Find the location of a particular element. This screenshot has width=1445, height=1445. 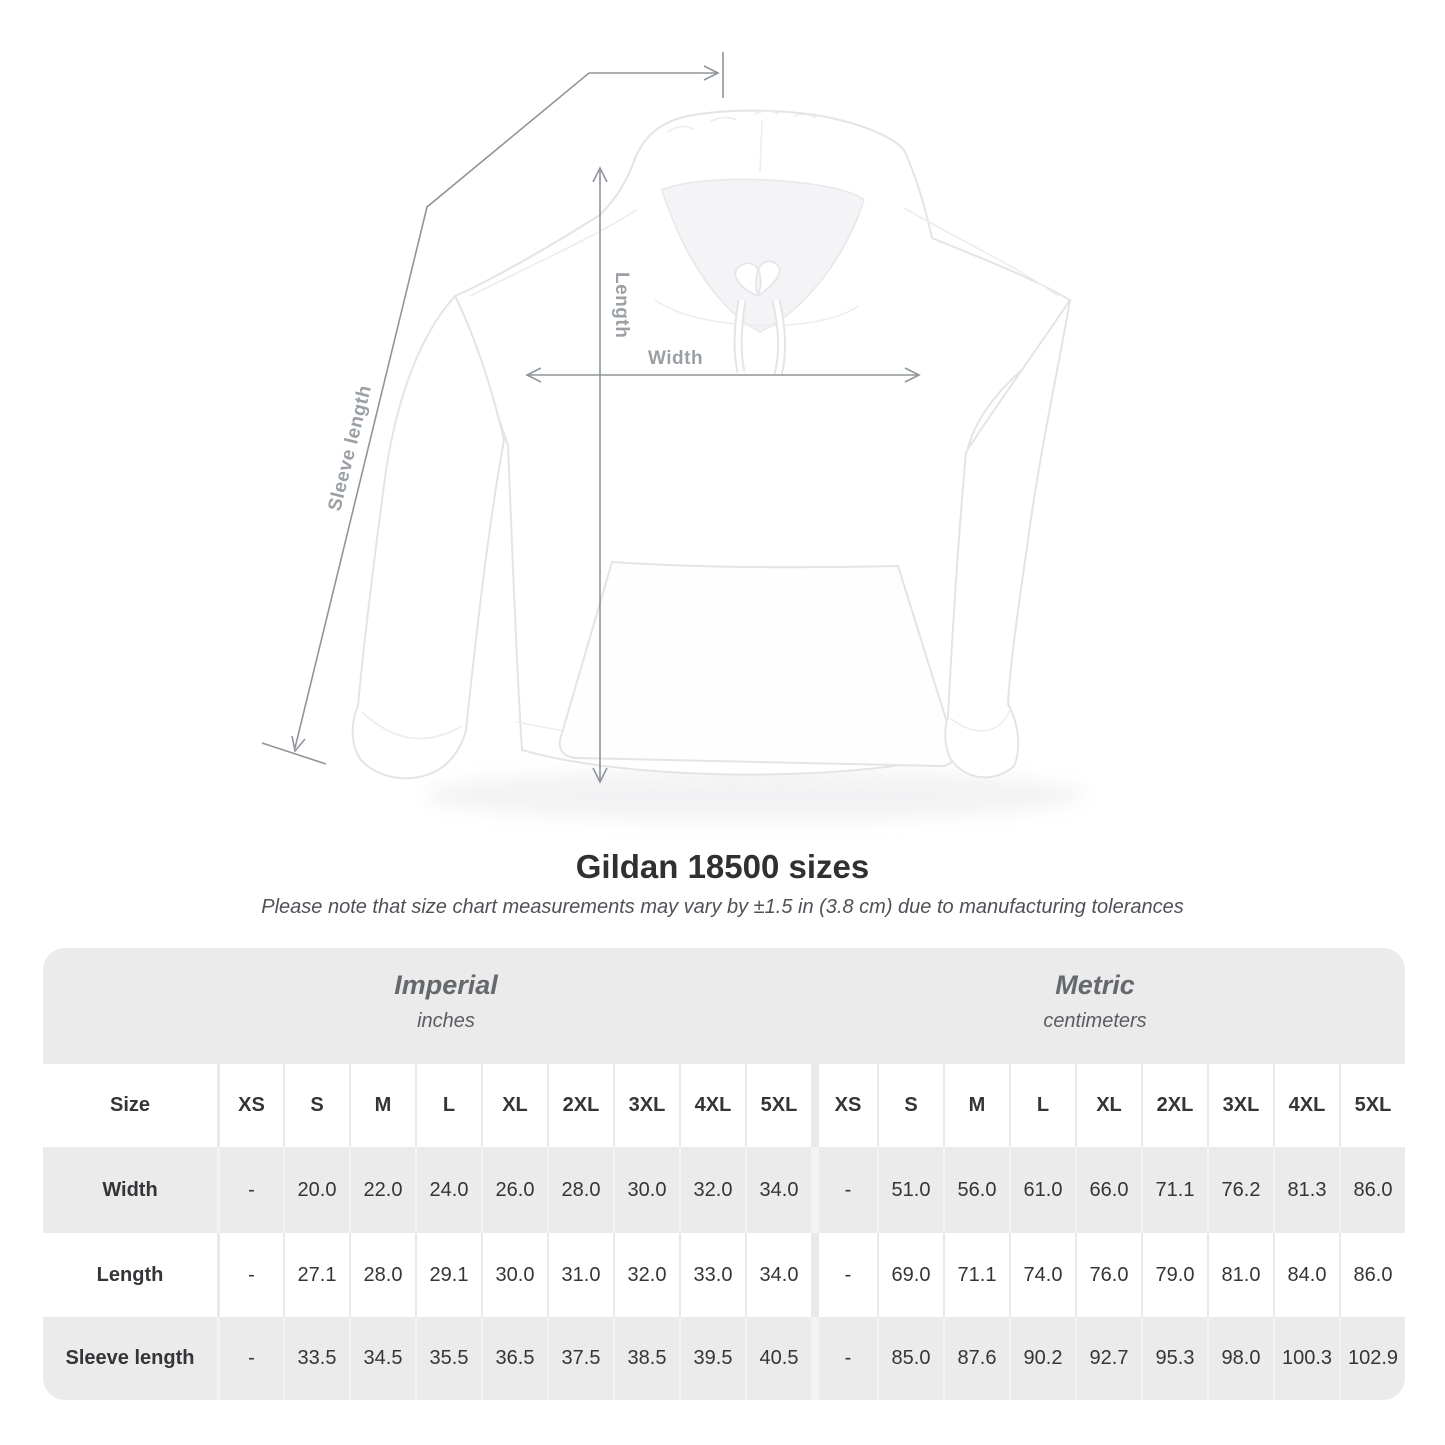

metric-size-header: L is located at coordinates (1042, 1105).